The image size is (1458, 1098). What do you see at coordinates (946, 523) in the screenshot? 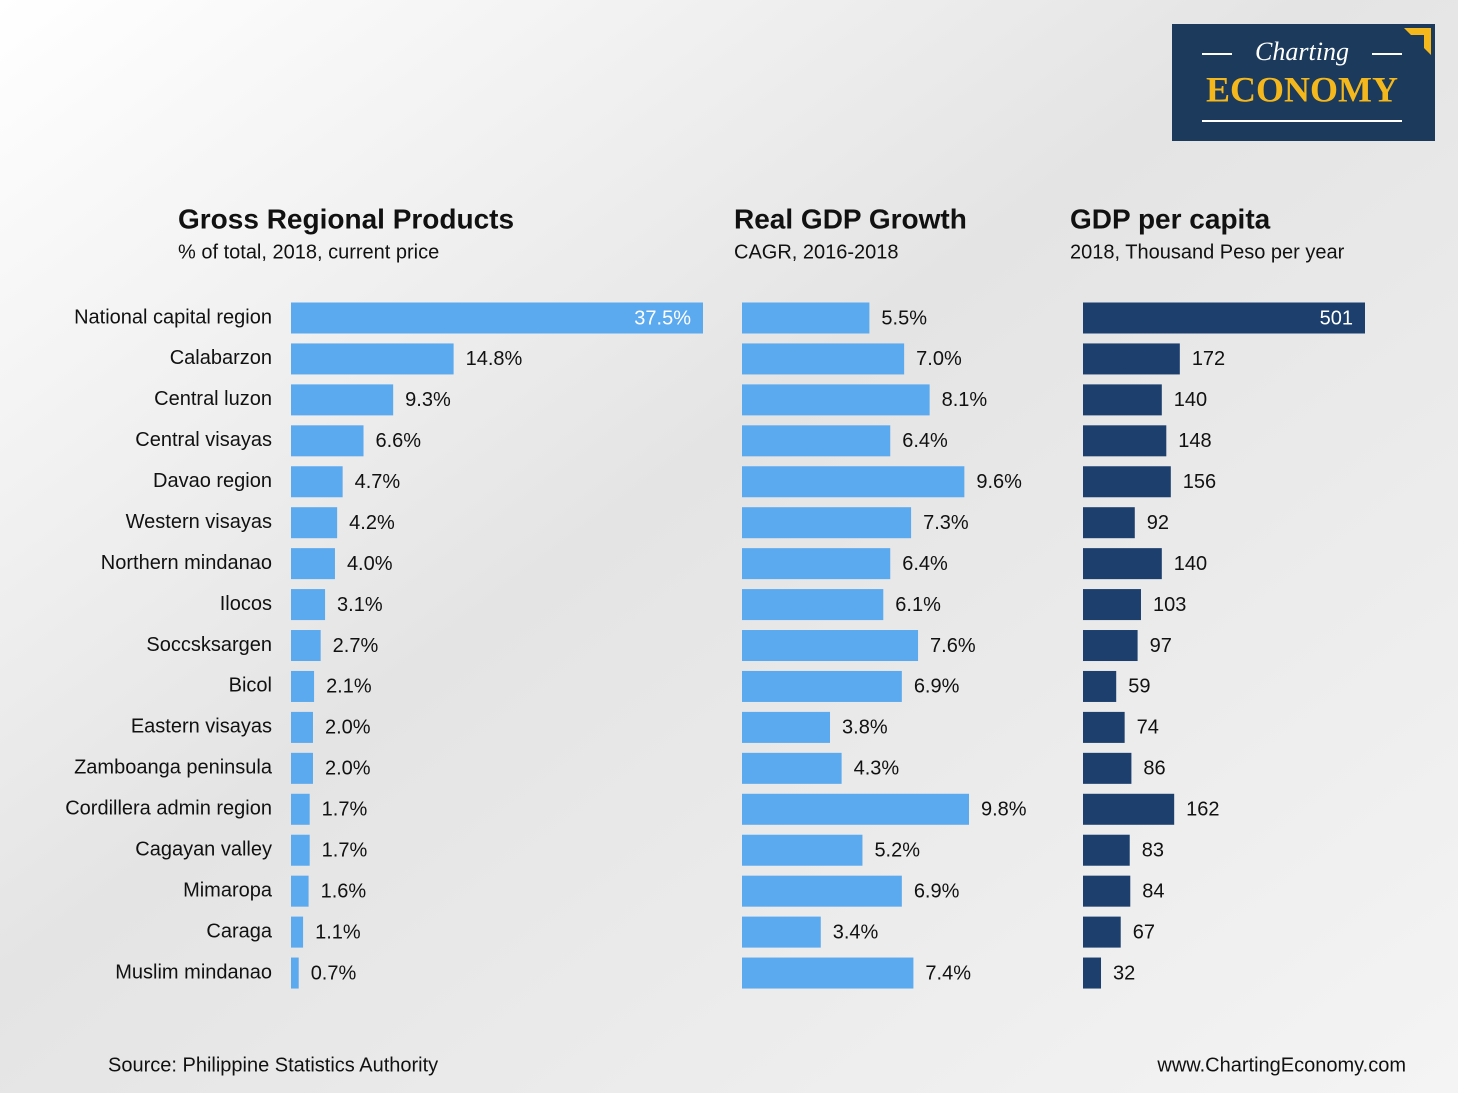
I see `data-label: 7.3%` at bounding box center [946, 523].